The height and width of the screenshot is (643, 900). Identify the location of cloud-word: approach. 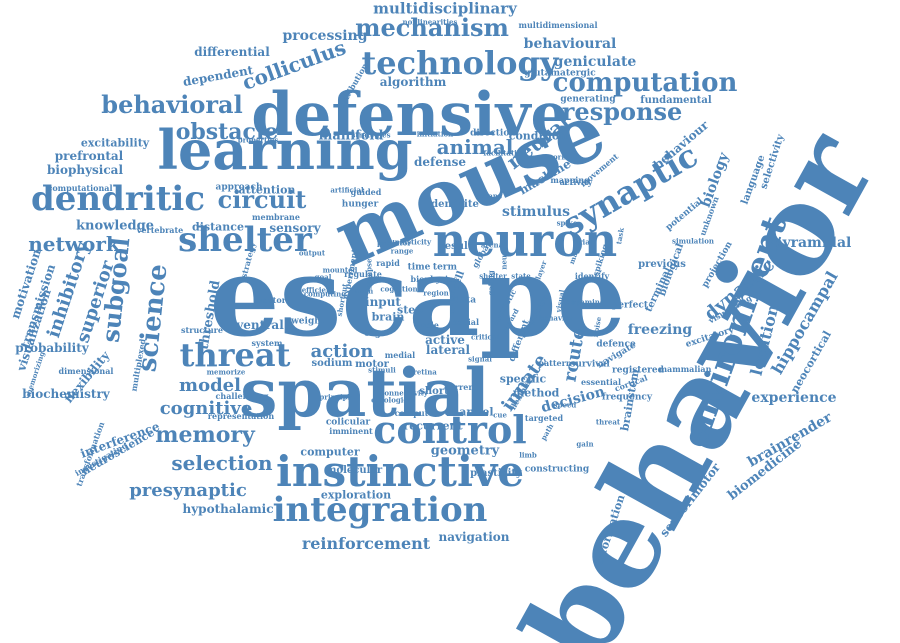
(239, 187).